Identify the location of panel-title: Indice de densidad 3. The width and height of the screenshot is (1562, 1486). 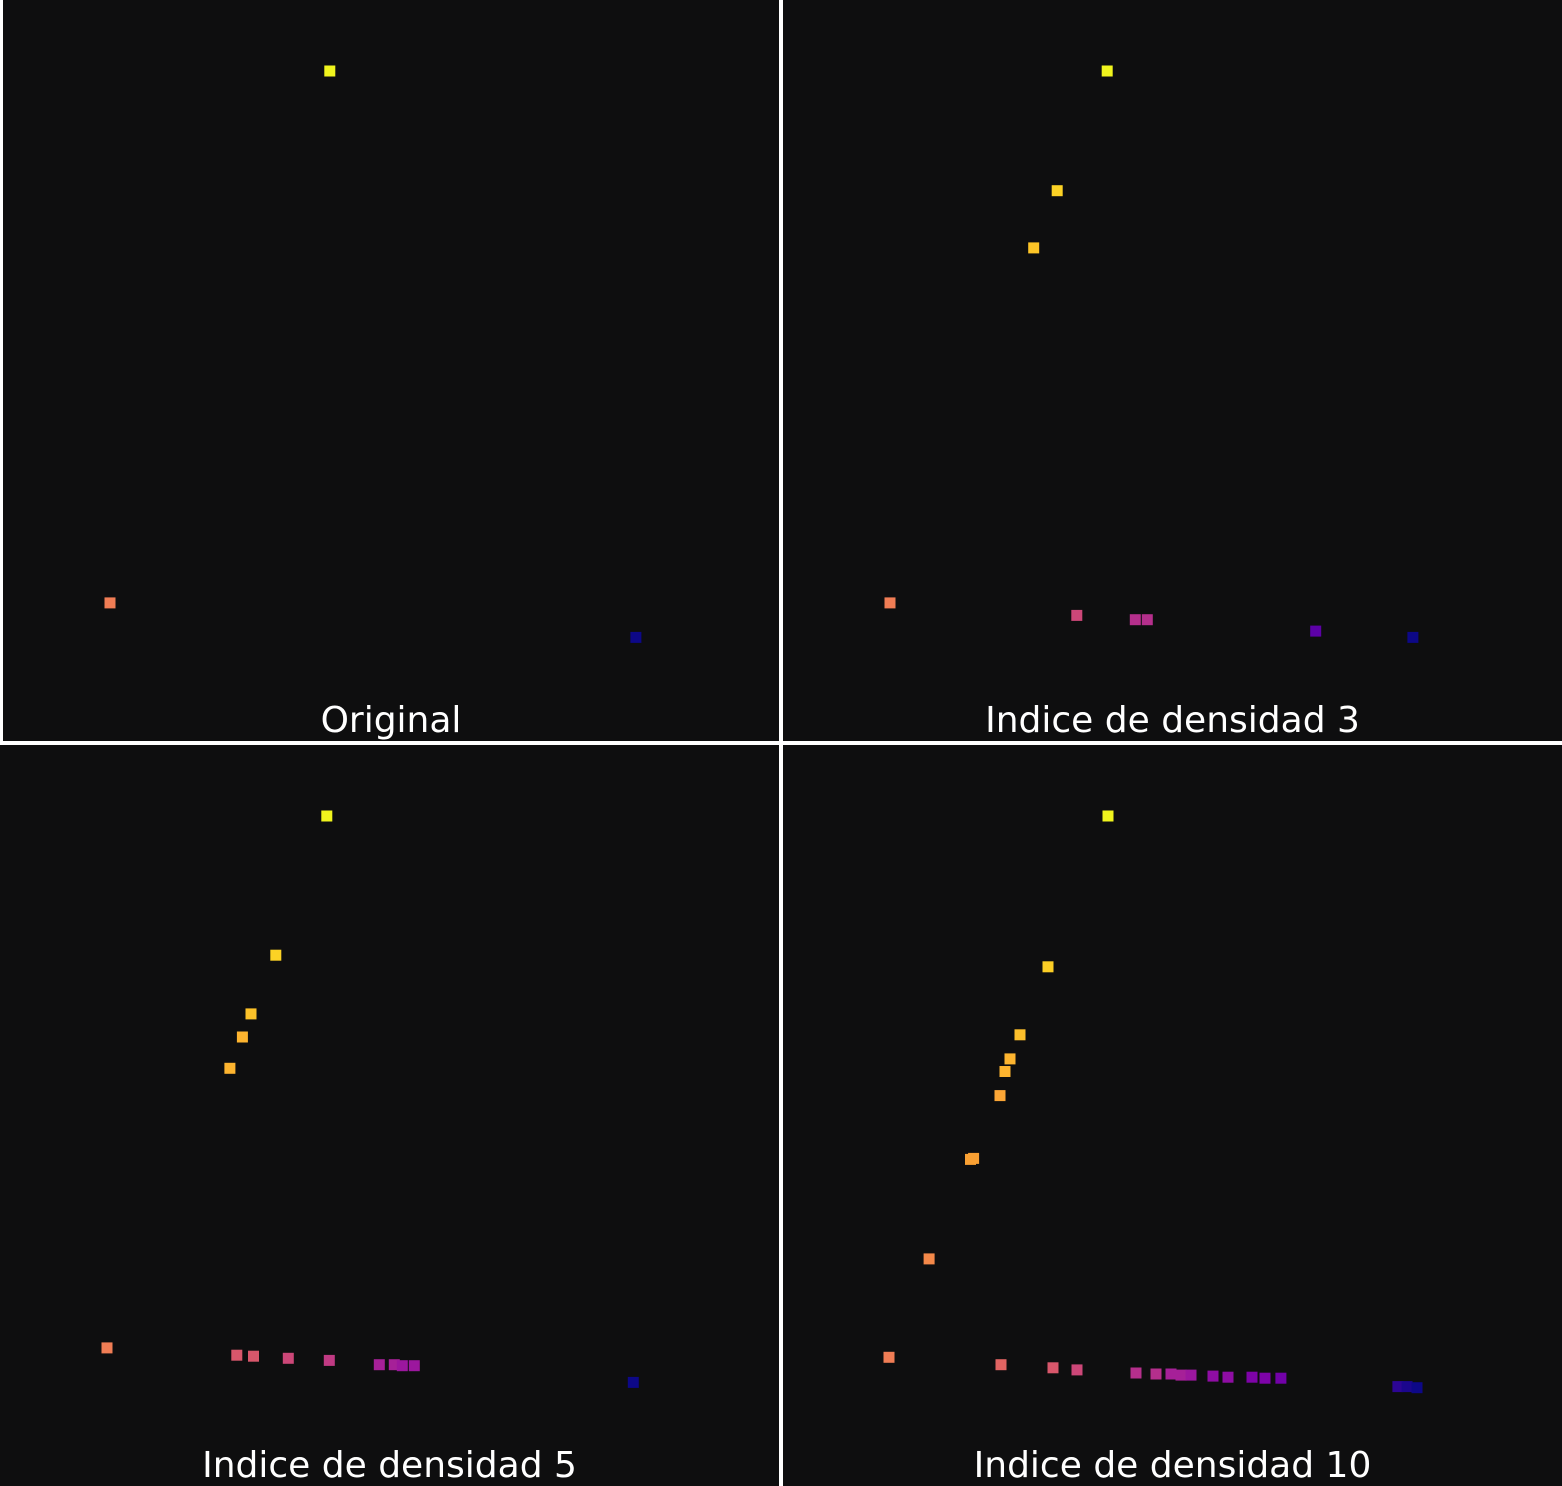
(1172, 720).